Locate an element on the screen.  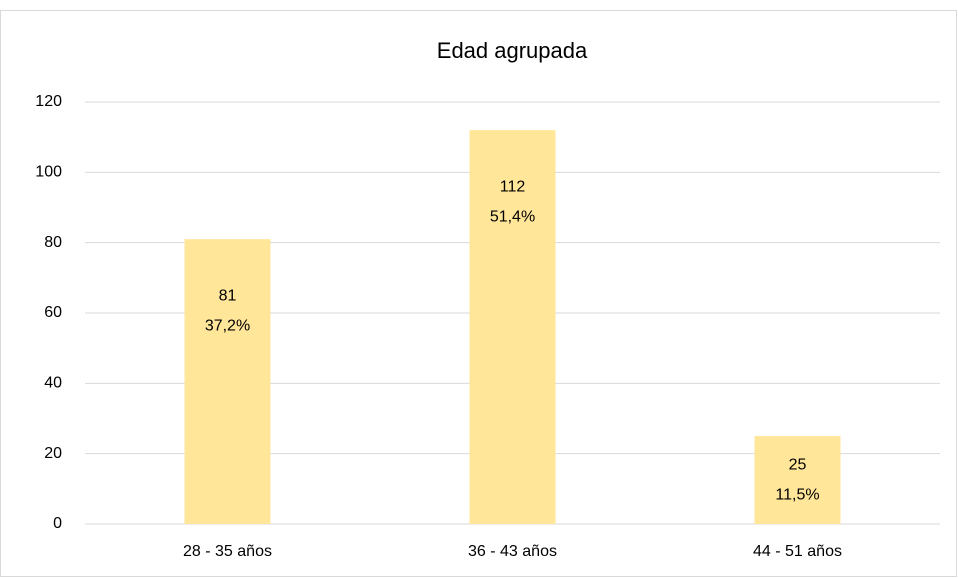
y-tick-label: 20 is located at coordinates (53, 453).